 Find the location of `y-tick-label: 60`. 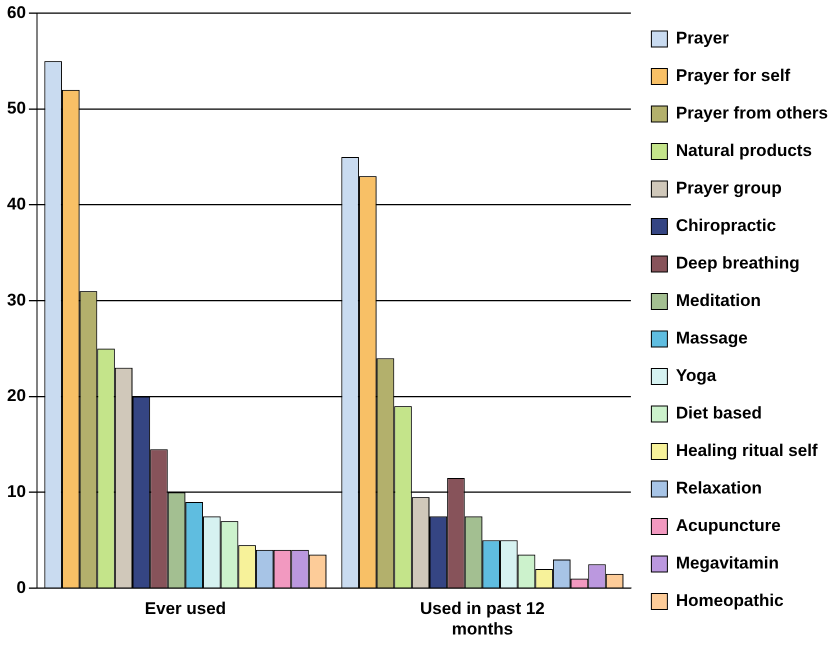

y-tick-label: 60 is located at coordinates (16, 12).